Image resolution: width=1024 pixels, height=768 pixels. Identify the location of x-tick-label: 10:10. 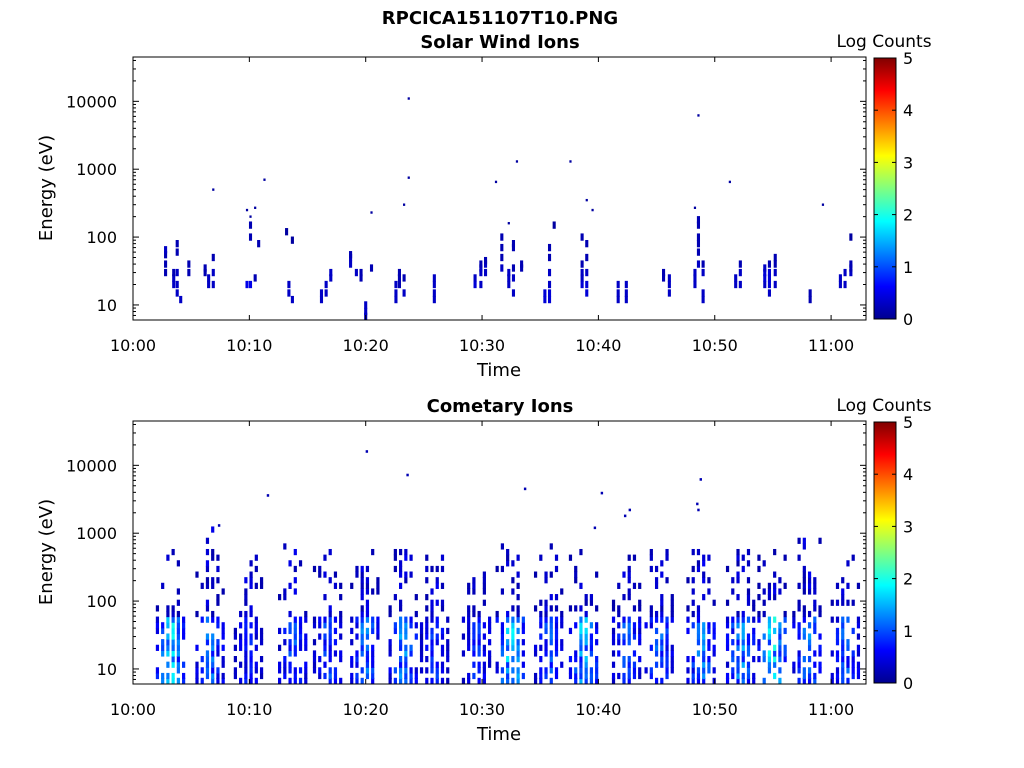
(249, 345).